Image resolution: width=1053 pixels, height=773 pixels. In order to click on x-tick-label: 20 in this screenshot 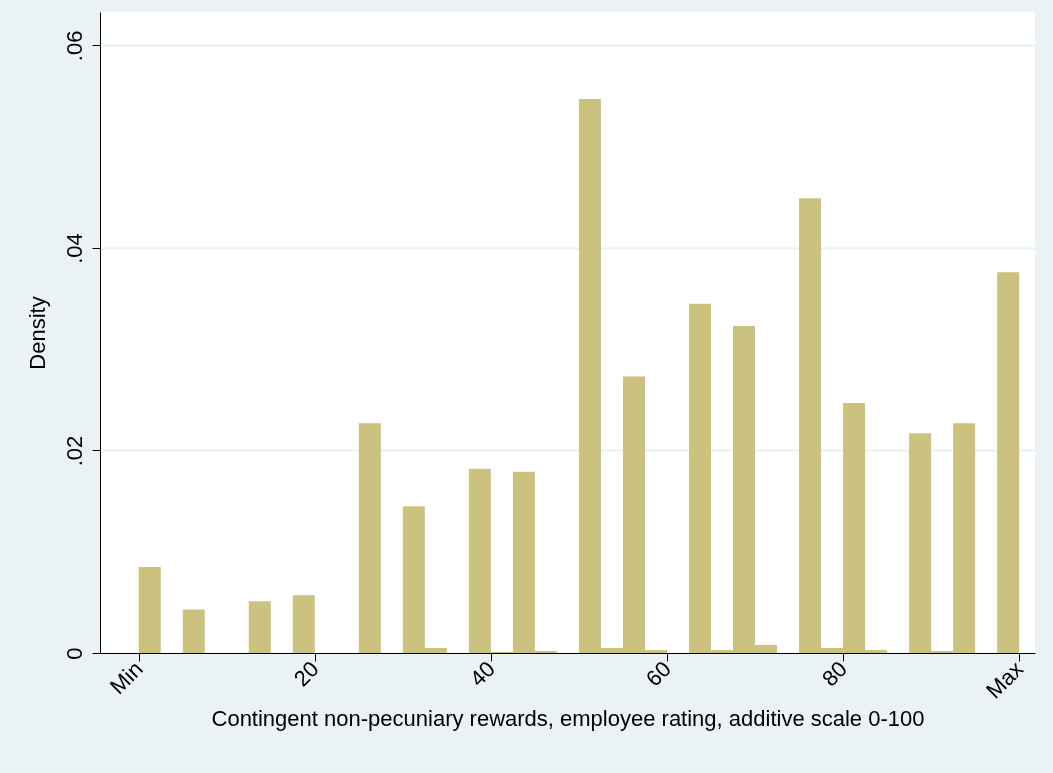, I will do `click(306, 674)`.